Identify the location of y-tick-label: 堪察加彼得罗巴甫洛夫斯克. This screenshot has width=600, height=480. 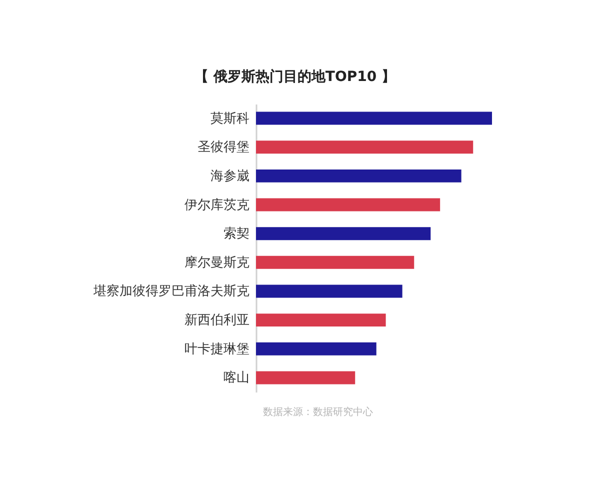
(171, 291).